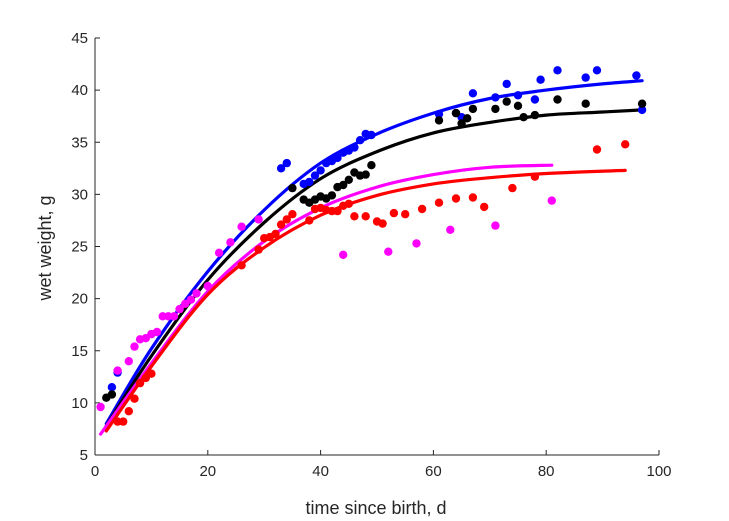 Image resolution: width=729 pixels, height=521 pixels. What do you see at coordinates (79, 194) in the screenshot?
I see `y-tick-label: 30` at bounding box center [79, 194].